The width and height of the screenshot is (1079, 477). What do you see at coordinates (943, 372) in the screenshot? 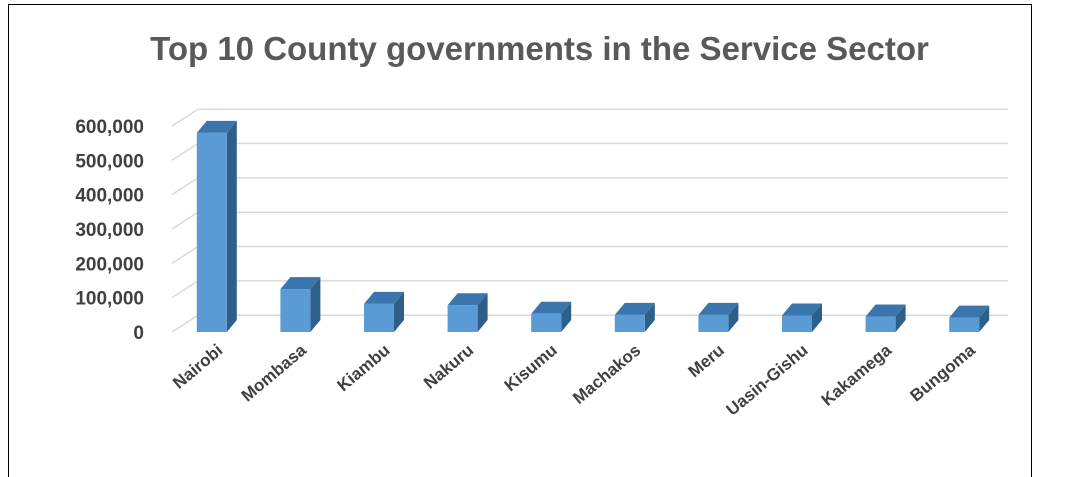
I see `x-tick-label: Bungoma` at bounding box center [943, 372].